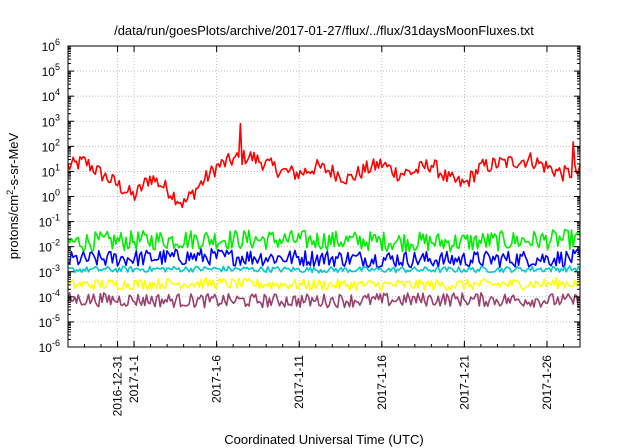 The width and height of the screenshot is (640, 448). Describe the element at coordinates (51, 95) in the screenshot. I see `y-tick-label: 10⁴` at that location.